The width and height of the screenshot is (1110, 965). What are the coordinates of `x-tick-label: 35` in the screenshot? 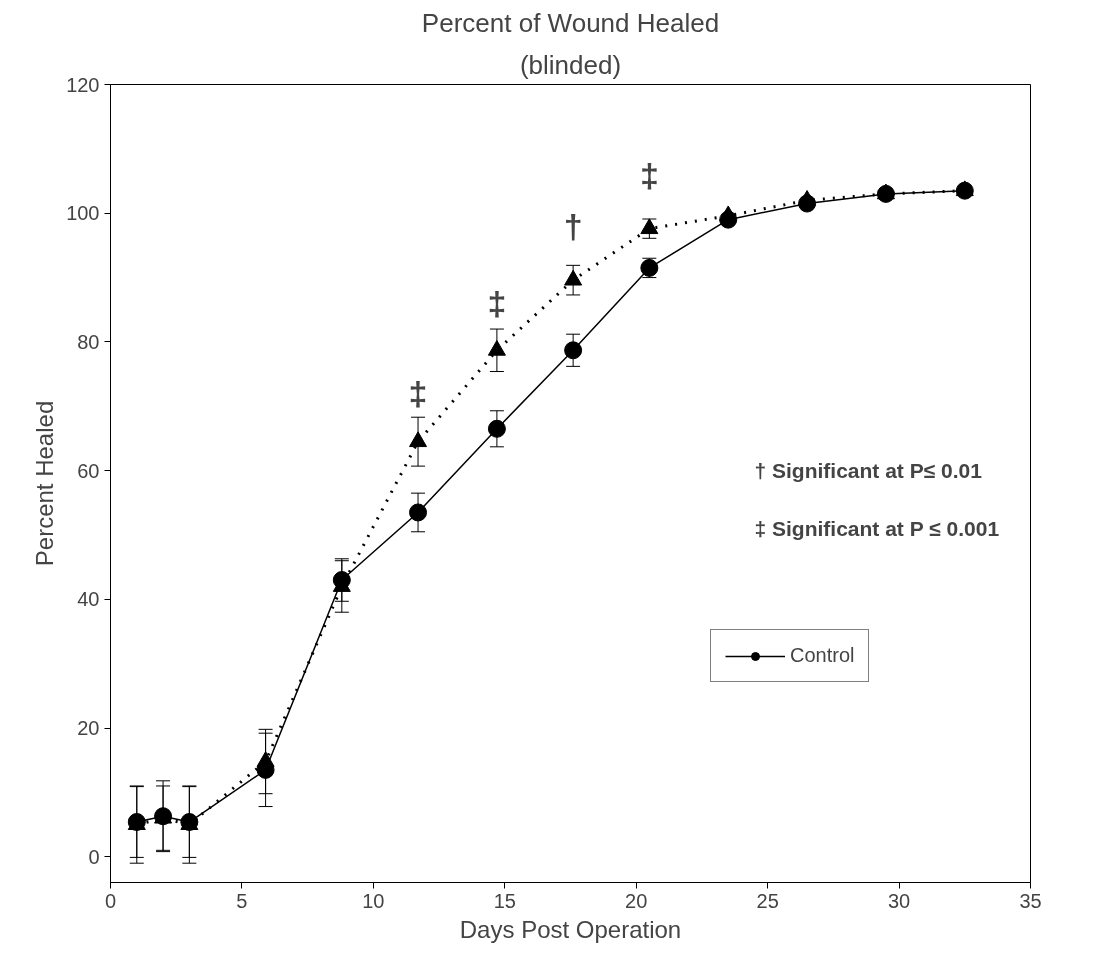 It's located at (1030, 900).